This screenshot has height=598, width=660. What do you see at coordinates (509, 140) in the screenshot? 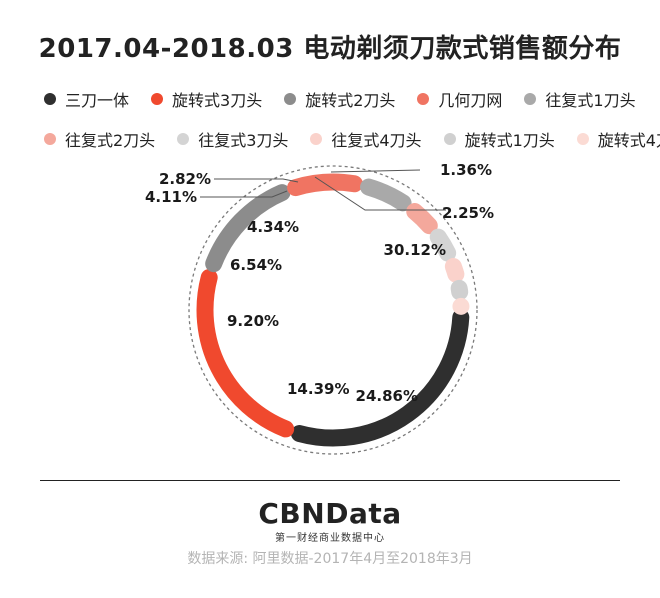
I see `legend-label: 旋转式1刀头` at bounding box center [509, 140].